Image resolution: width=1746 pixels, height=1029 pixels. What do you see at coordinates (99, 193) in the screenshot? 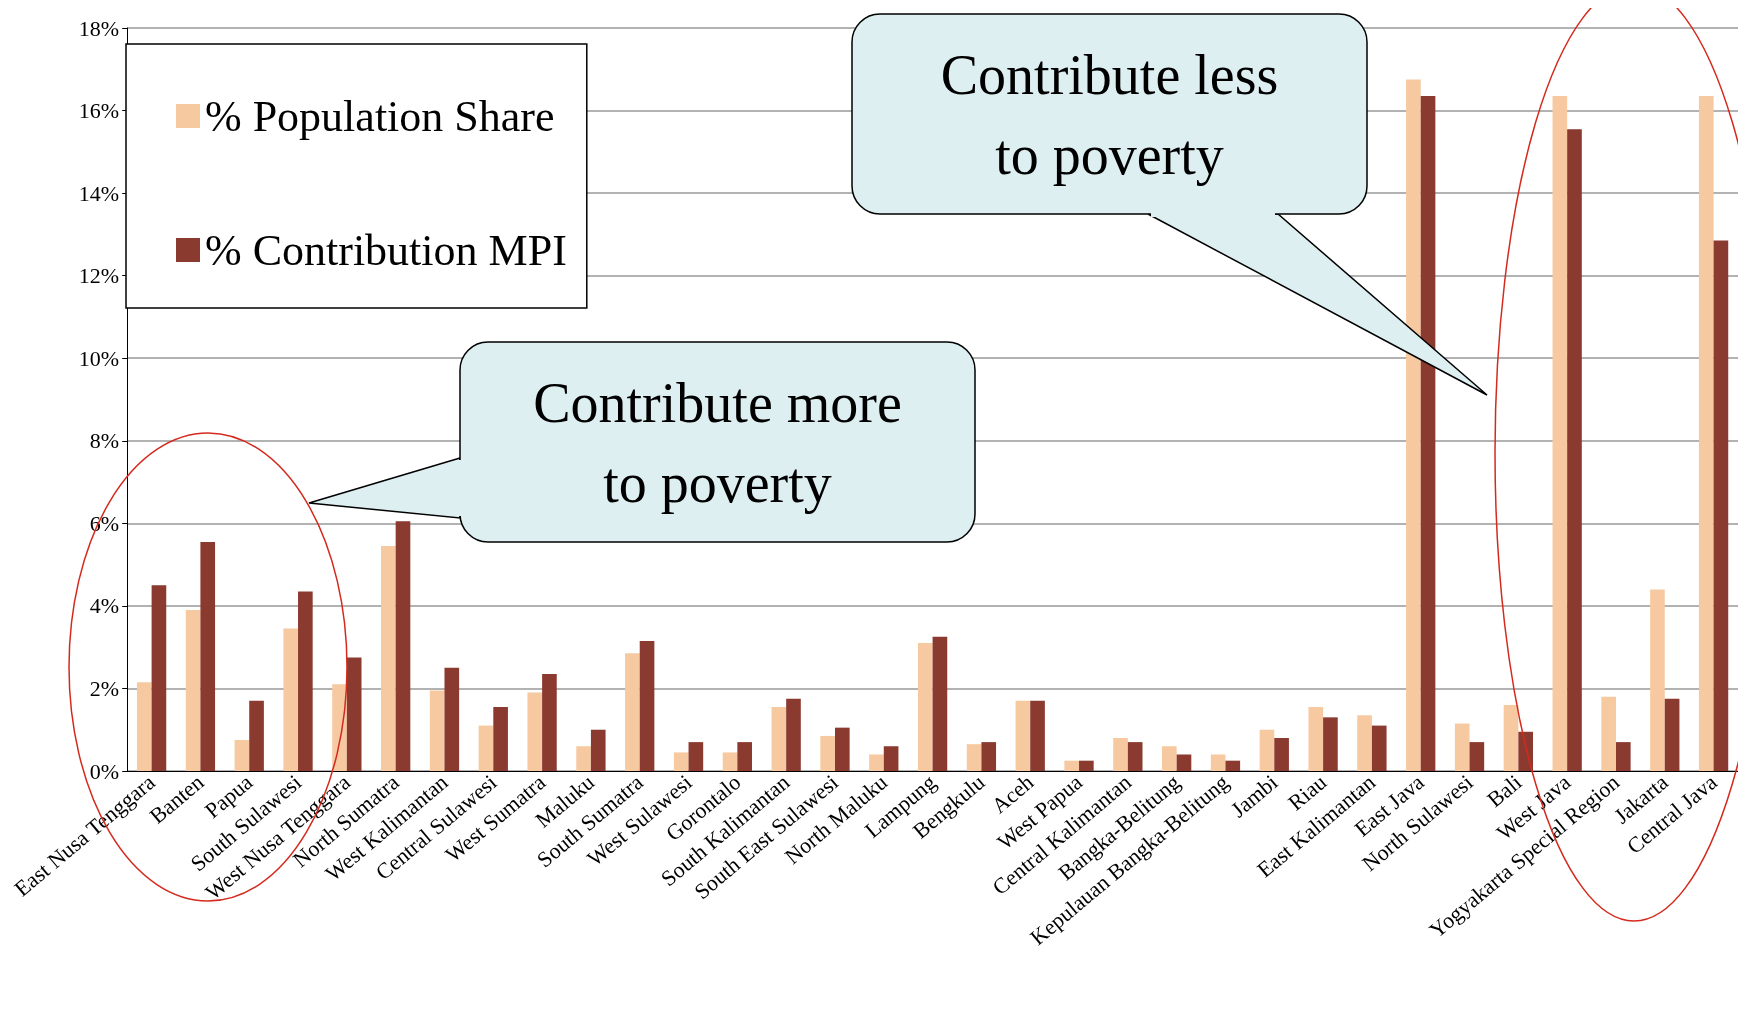
I see `y-tick-label: 14%` at bounding box center [99, 193].